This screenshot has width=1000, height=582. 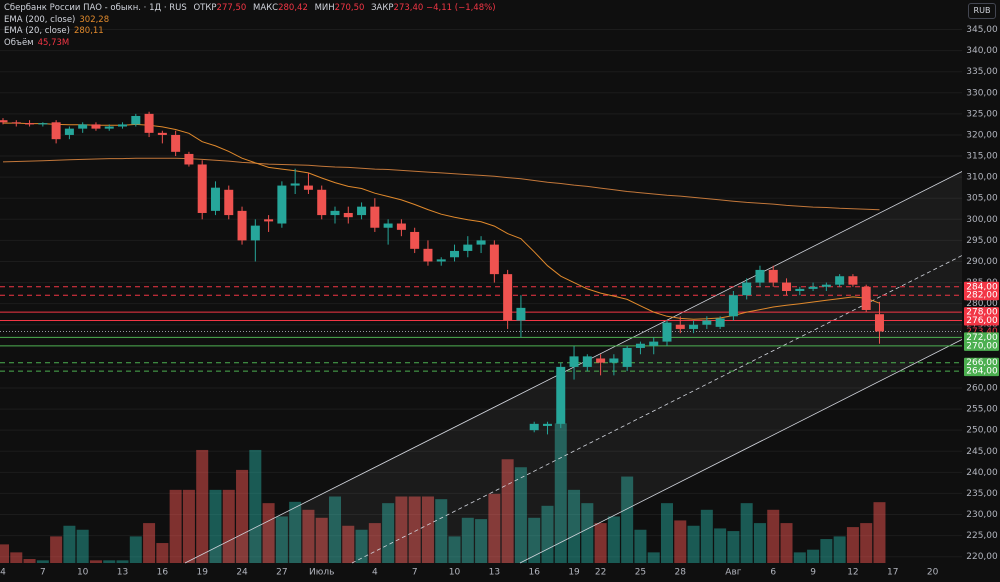 I want to click on y-tick-label: 225,00, so click(x=982, y=536).